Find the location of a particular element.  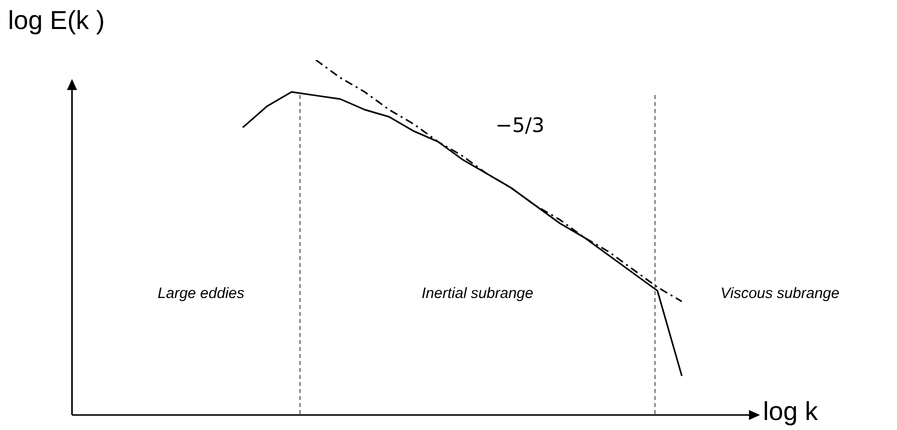

annotation: −5/3 is located at coordinates (520, 125).